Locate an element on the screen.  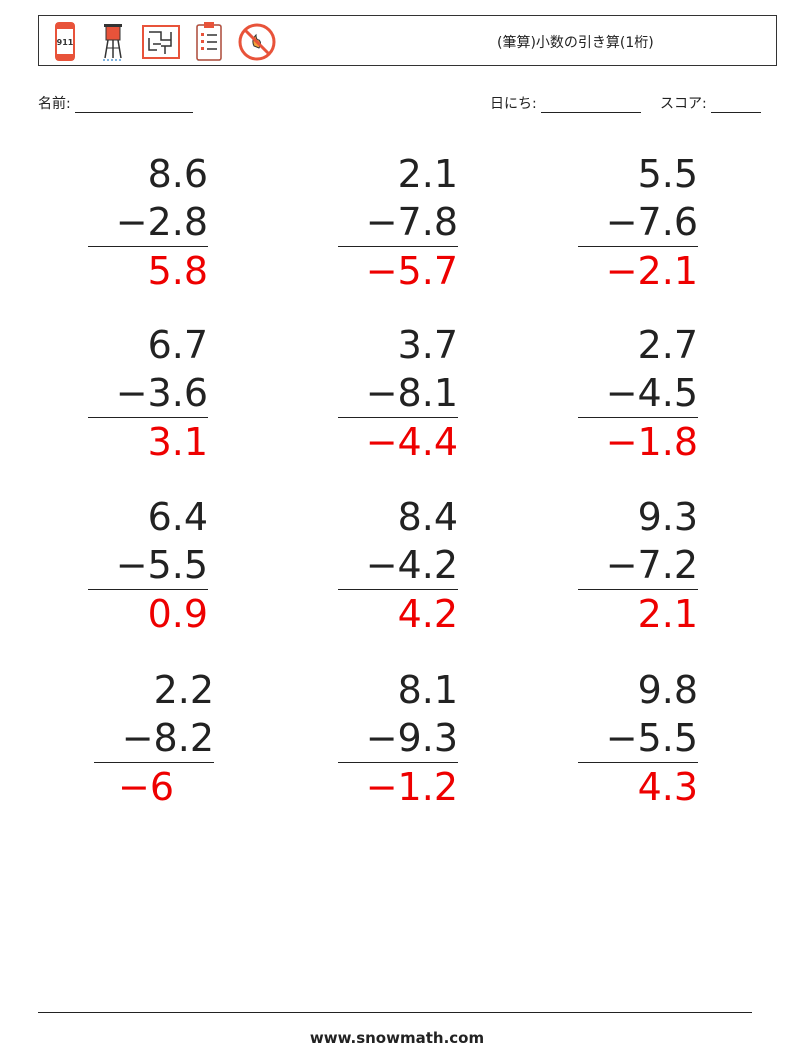
worksheet-title: (筆算)小数の引き算(1桁) is located at coordinates (575, 43).